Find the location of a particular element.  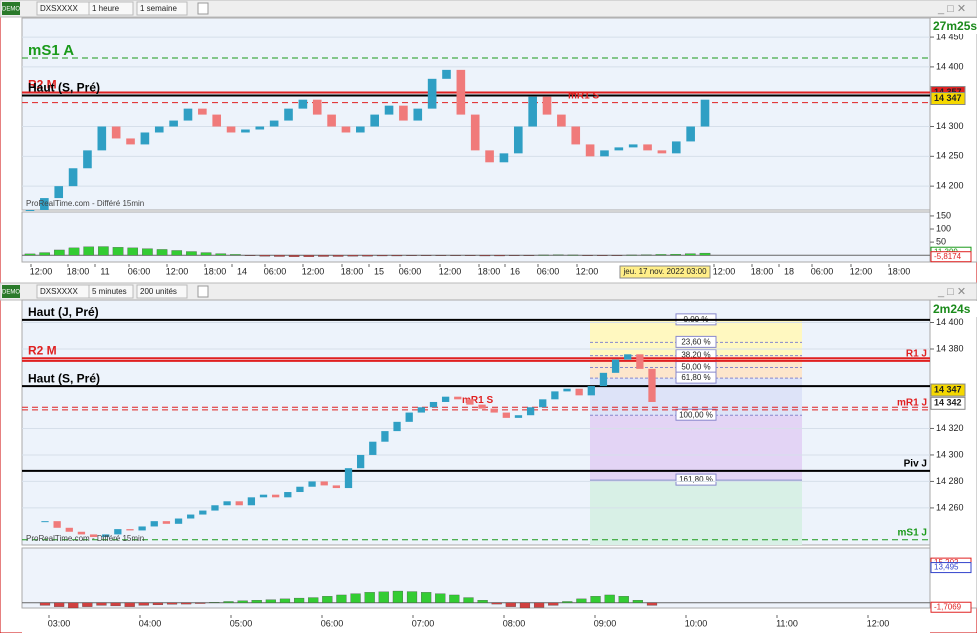

price-marker-label: 14 357 is located at coordinates (948, 92).